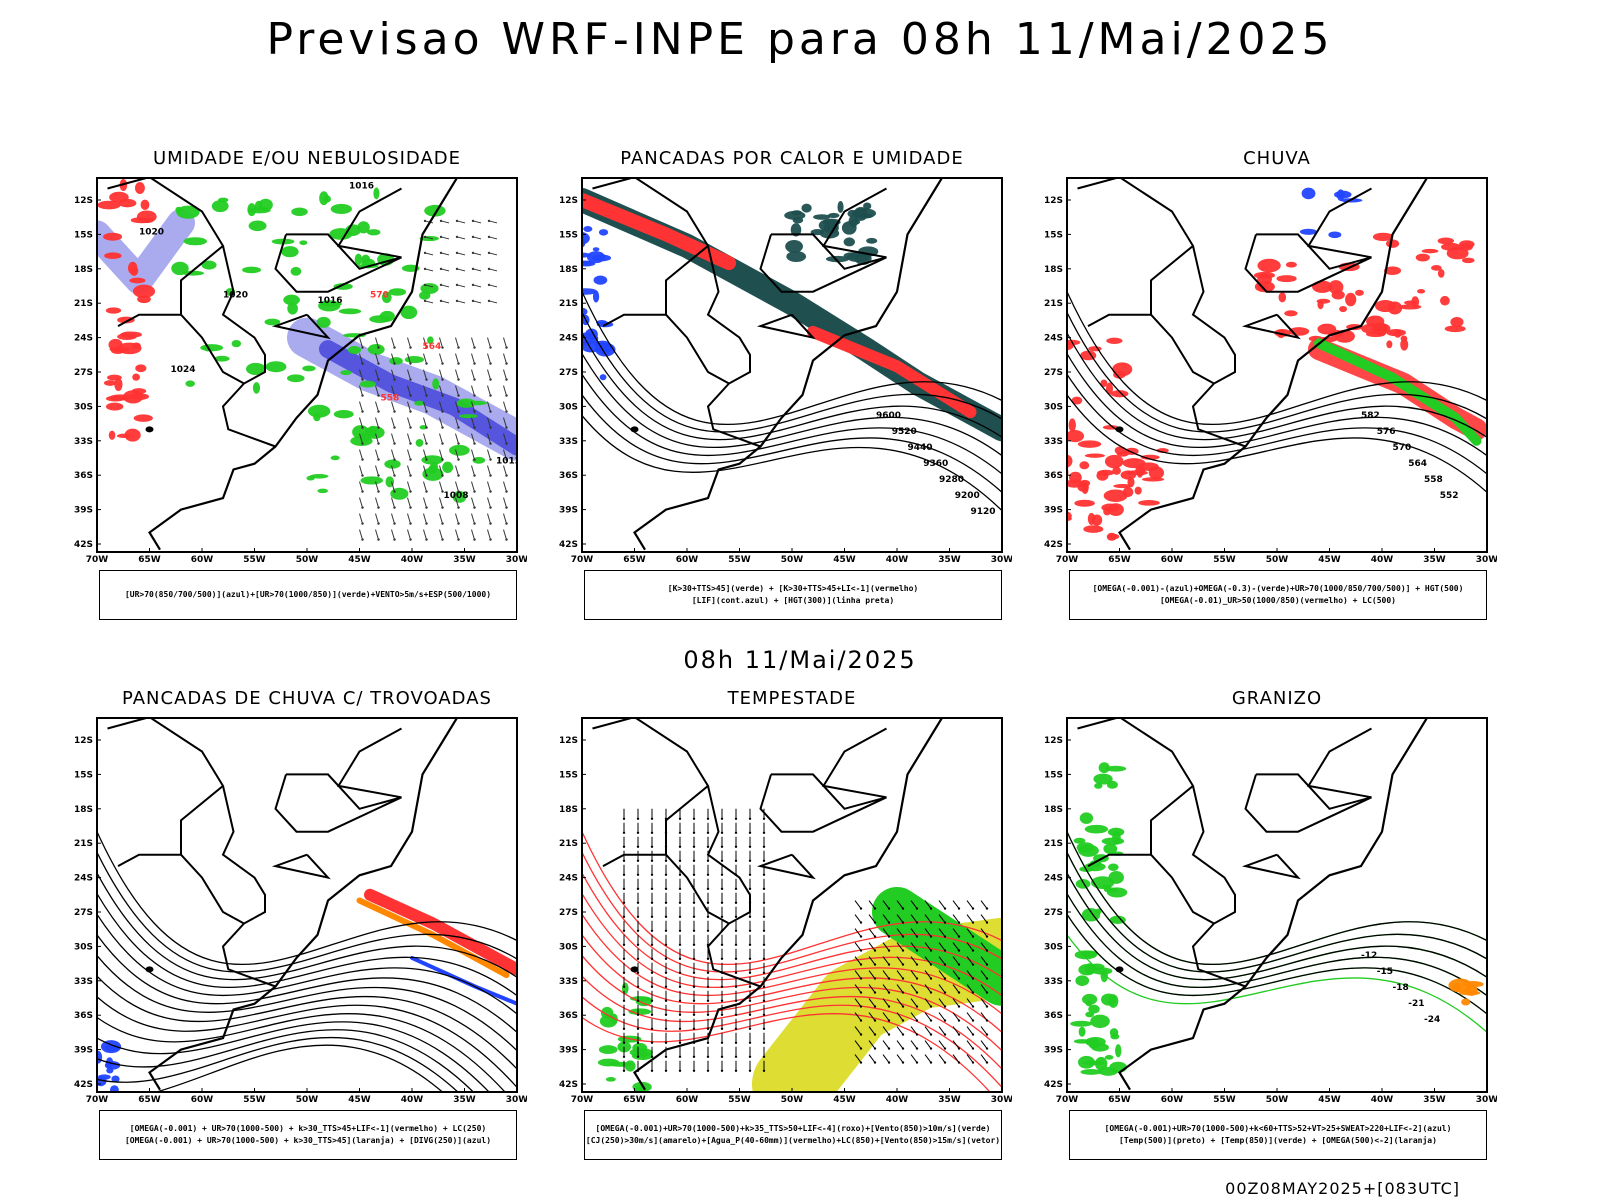 The width and height of the screenshot is (1600, 1200). Describe the element at coordinates (464, 1100) in the screenshot. I see `lon-tick-label: 35W` at that location.